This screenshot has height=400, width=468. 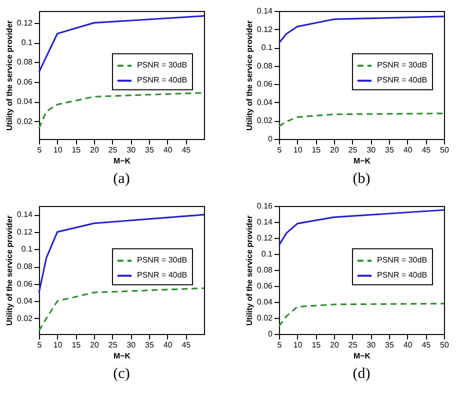 I want to click on text: (a), so click(x=121, y=179).